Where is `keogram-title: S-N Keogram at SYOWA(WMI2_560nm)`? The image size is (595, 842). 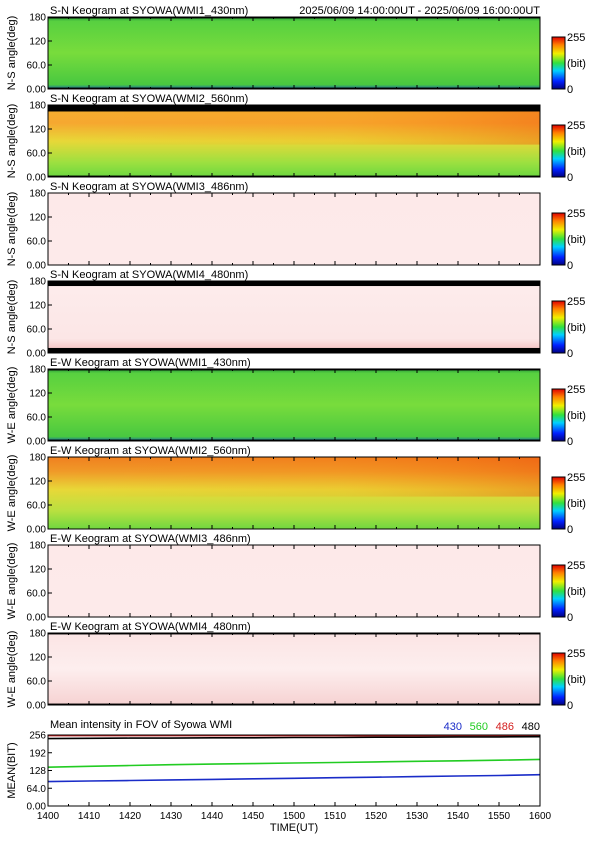 keogram-title: S-N Keogram at SYOWA(WMI2_560nm) is located at coordinates (149, 99).